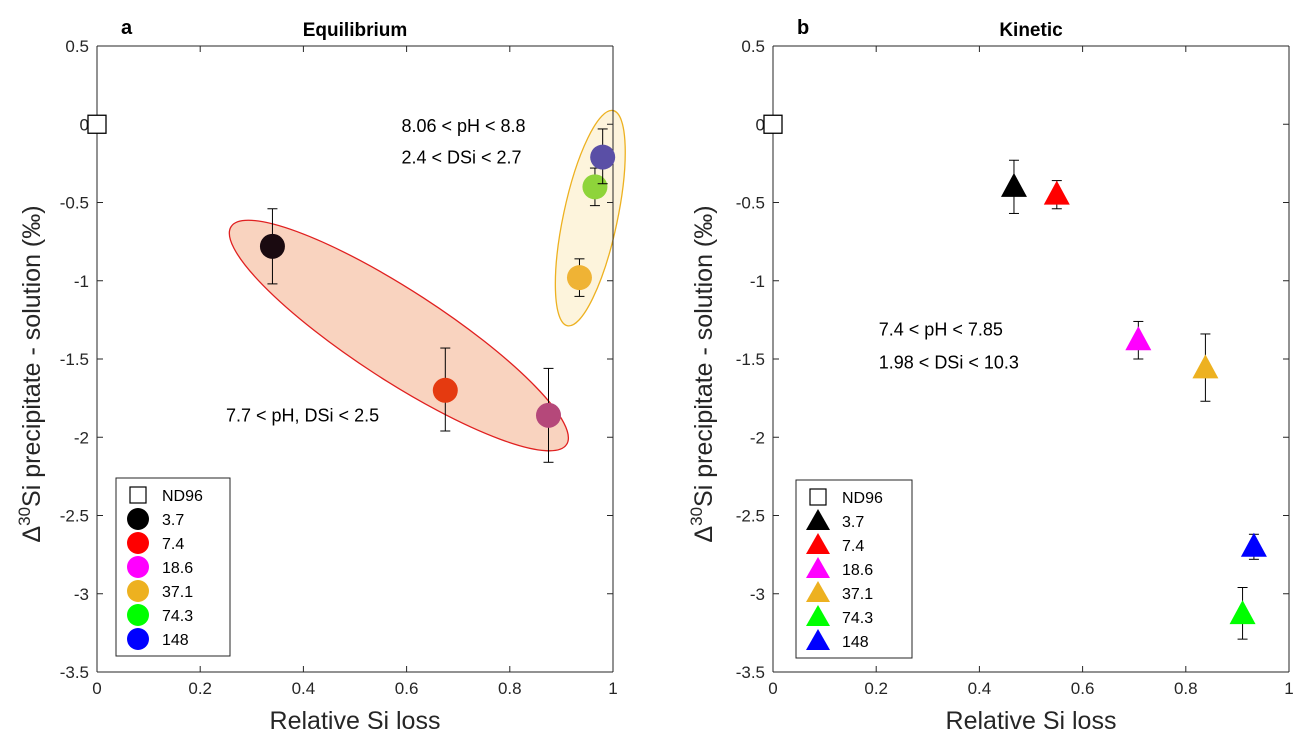  What do you see at coordinates (463, 126) in the screenshot?
I see `annotation-text: 8.06 < pH < 8.8` at bounding box center [463, 126].